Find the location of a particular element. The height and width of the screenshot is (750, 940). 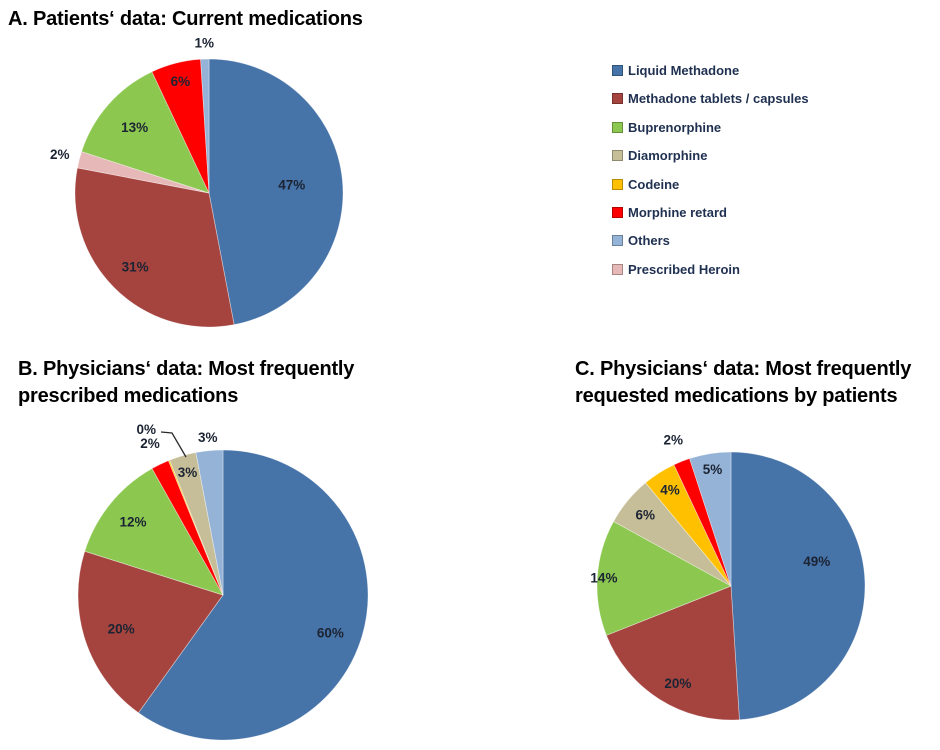

slice-label-diamorphine: 6% is located at coordinates (646, 515).